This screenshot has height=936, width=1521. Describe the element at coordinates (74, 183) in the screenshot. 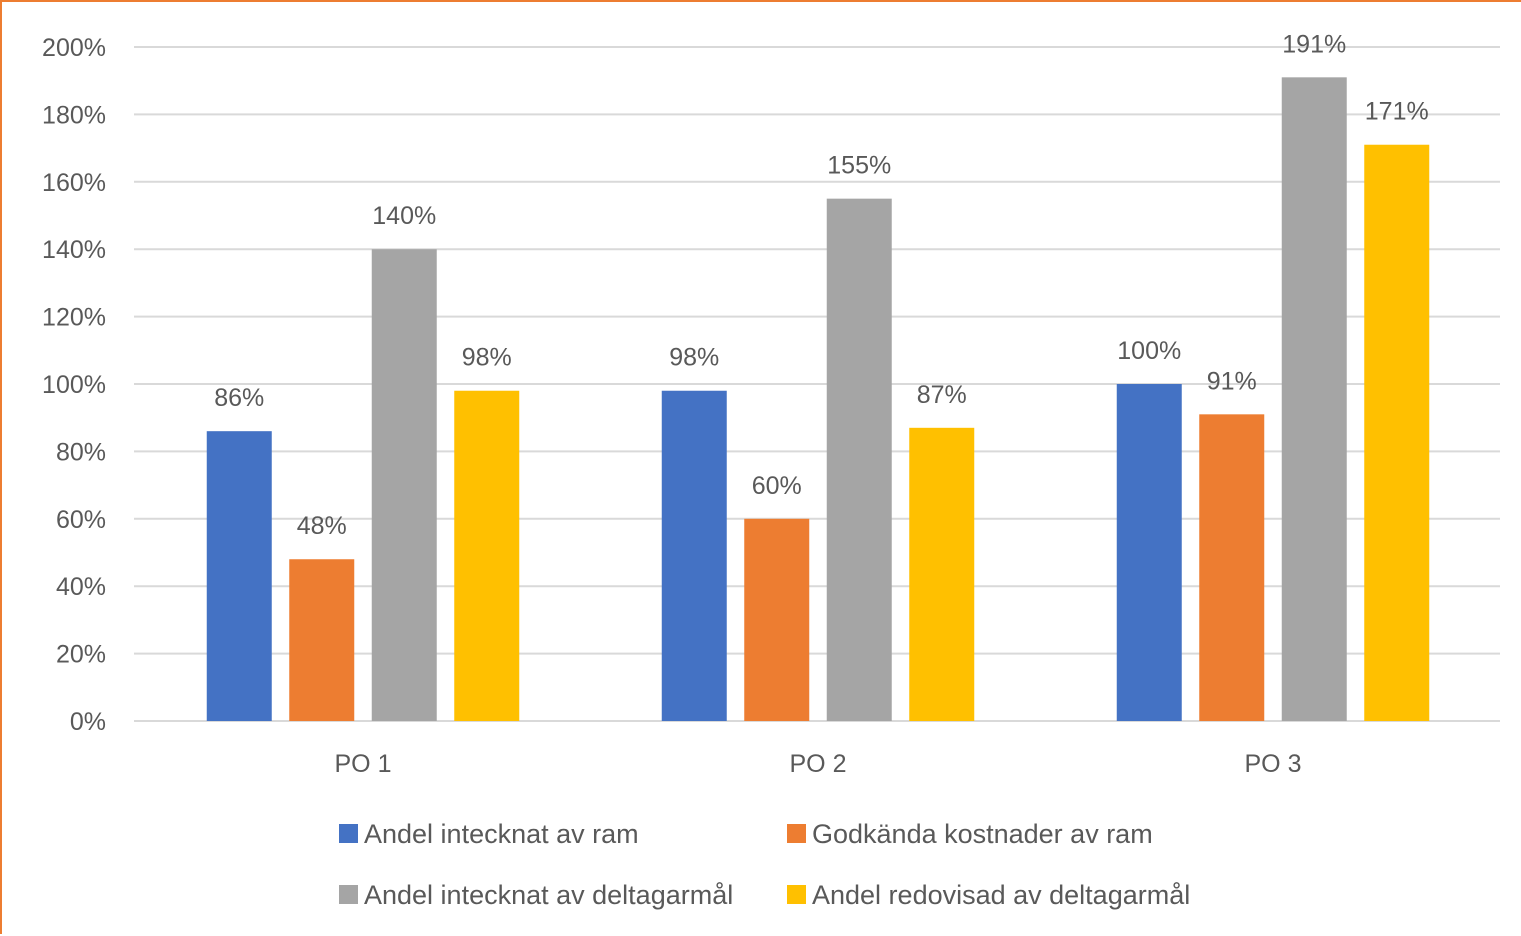

I see `y-tick-label: 160%` at that location.